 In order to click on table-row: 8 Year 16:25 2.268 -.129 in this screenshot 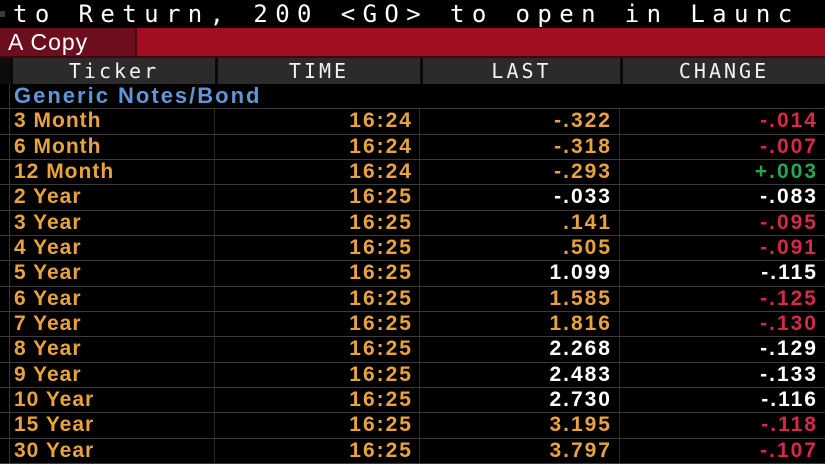, I will do `click(412, 350)`.